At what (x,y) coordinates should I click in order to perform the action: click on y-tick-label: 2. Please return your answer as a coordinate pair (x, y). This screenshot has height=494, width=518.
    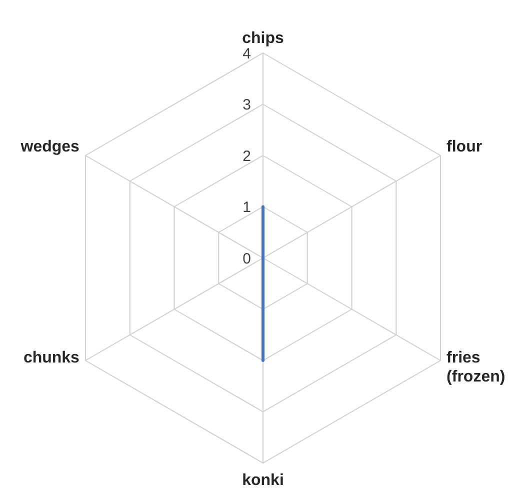
    Looking at the image, I should click on (246, 156).